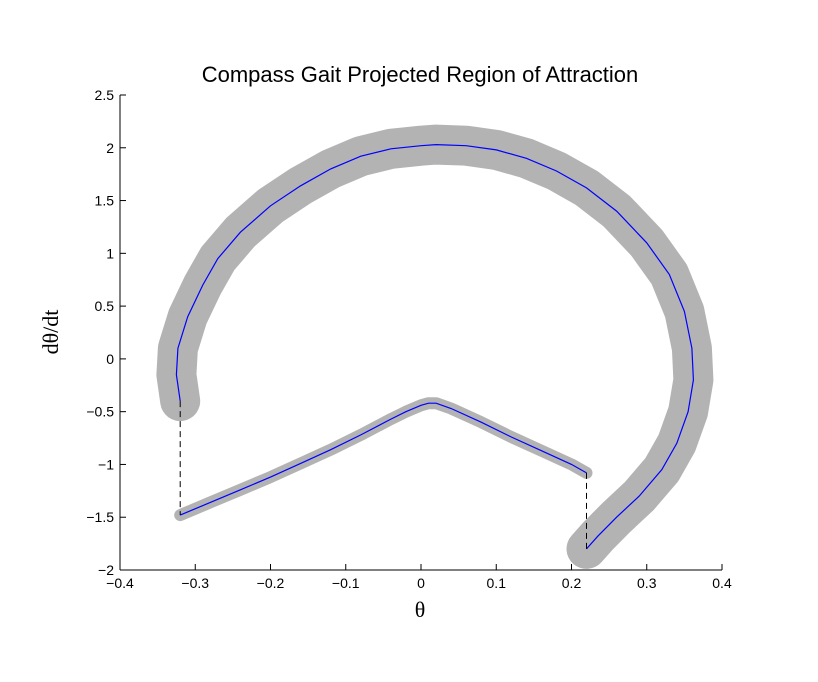 This screenshot has width=818, height=682. What do you see at coordinates (110, 148) in the screenshot?
I see `y-tick-label: 2` at bounding box center [110, 148].